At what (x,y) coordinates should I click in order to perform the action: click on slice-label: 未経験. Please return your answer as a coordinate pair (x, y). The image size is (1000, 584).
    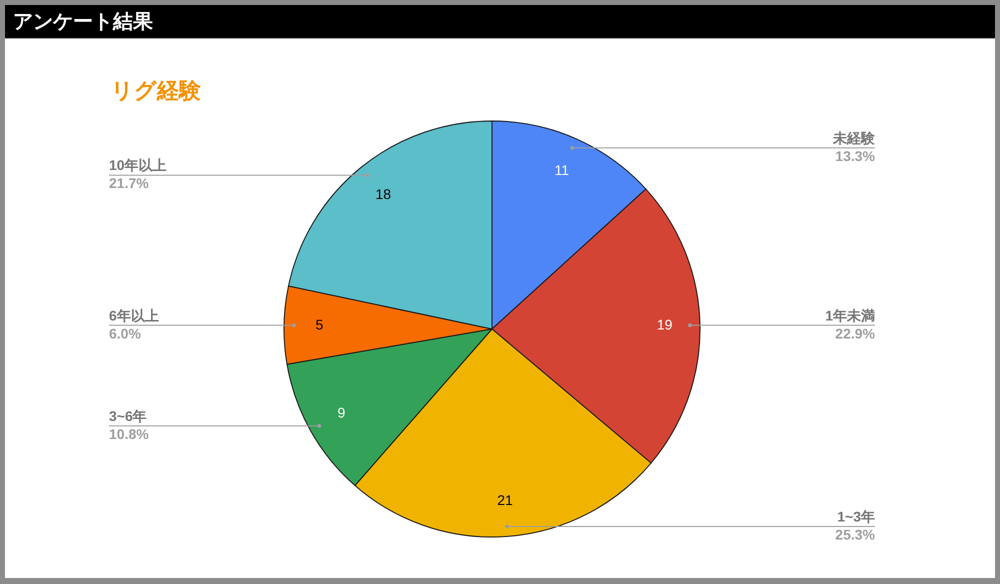
    Looking at the image, I should click on (854, 138).